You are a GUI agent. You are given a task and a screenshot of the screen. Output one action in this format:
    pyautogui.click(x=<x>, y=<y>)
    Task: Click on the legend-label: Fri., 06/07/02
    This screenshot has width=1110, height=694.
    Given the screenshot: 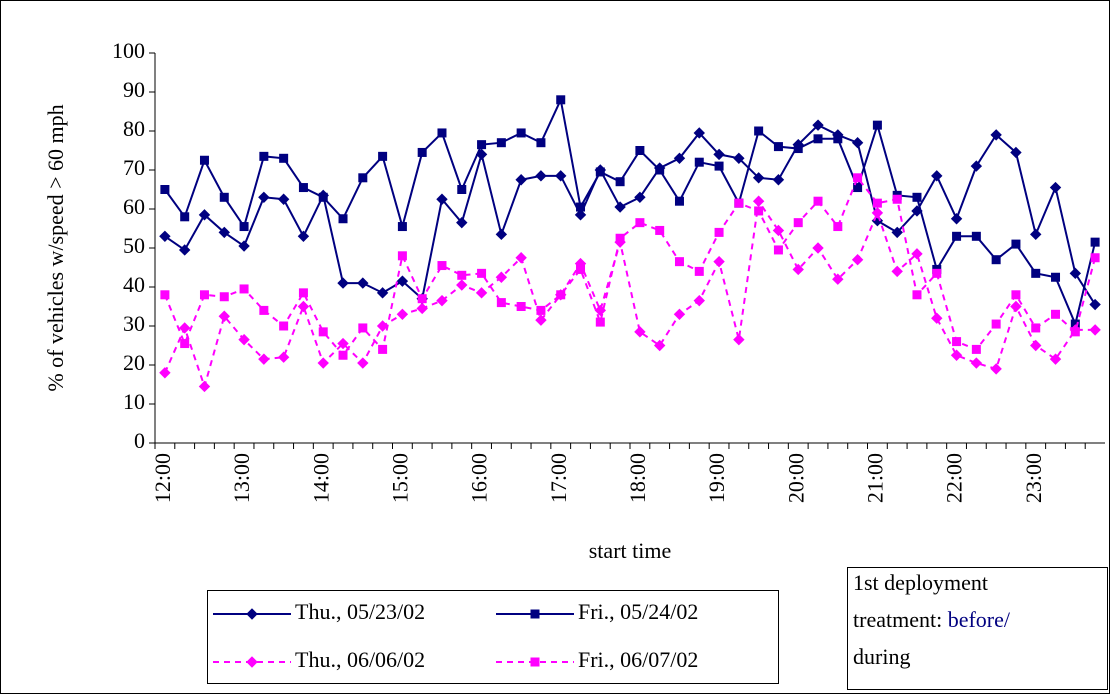 What is the action you would take?
    pyautogui.click(x=638, y=659)
    